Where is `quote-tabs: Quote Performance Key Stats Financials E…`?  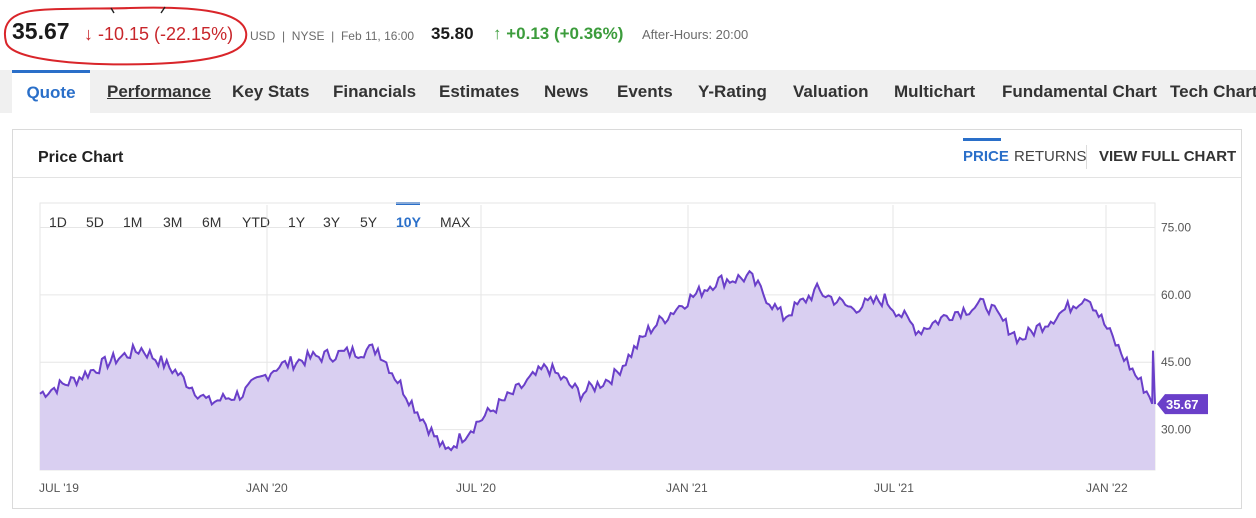 quote-tabs: Quote Performance Key Stats Financials E… is located at coordinates (628, 93).